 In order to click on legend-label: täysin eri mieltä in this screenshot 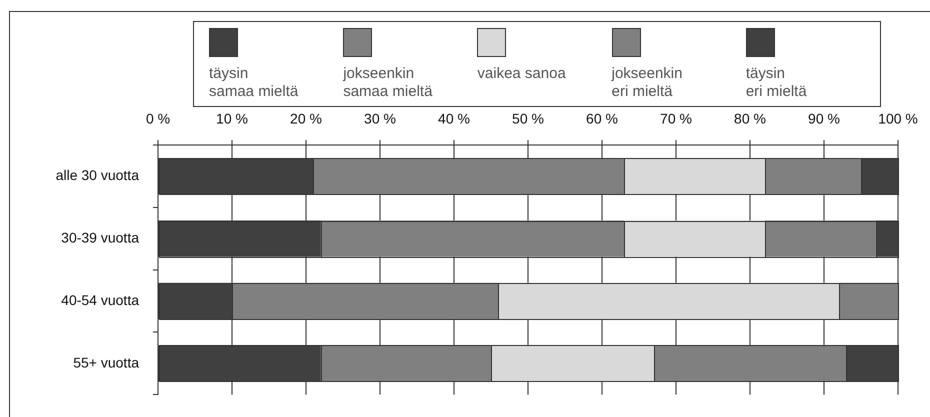, I will do `click(776, 83)`.